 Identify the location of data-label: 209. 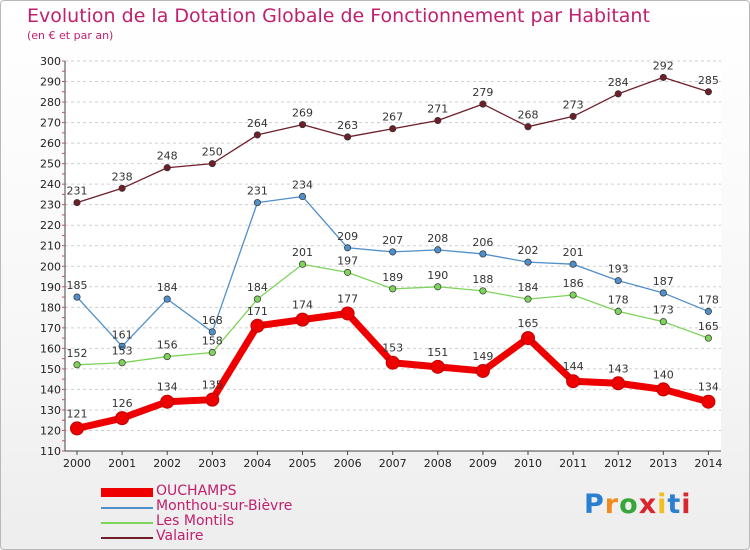
(347, 236).